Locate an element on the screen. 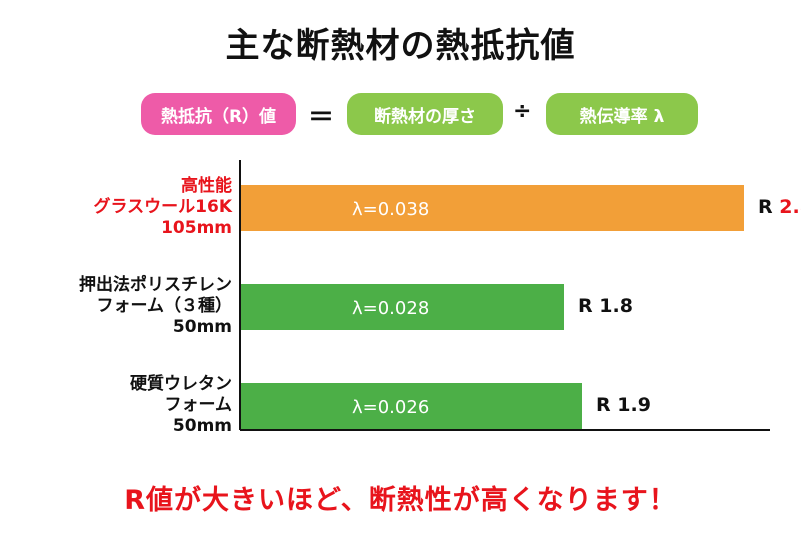  value-label-3: R 1.9 is located at coordinates (623, 405).